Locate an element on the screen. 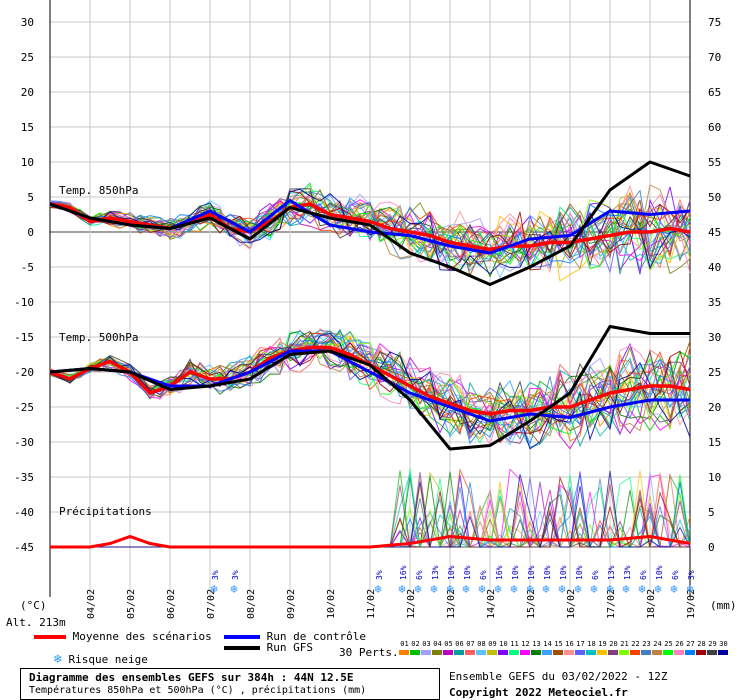 The height and width of the screenshot is (700, 740). left-unit: (°C) is located at coordinates (33, 605).